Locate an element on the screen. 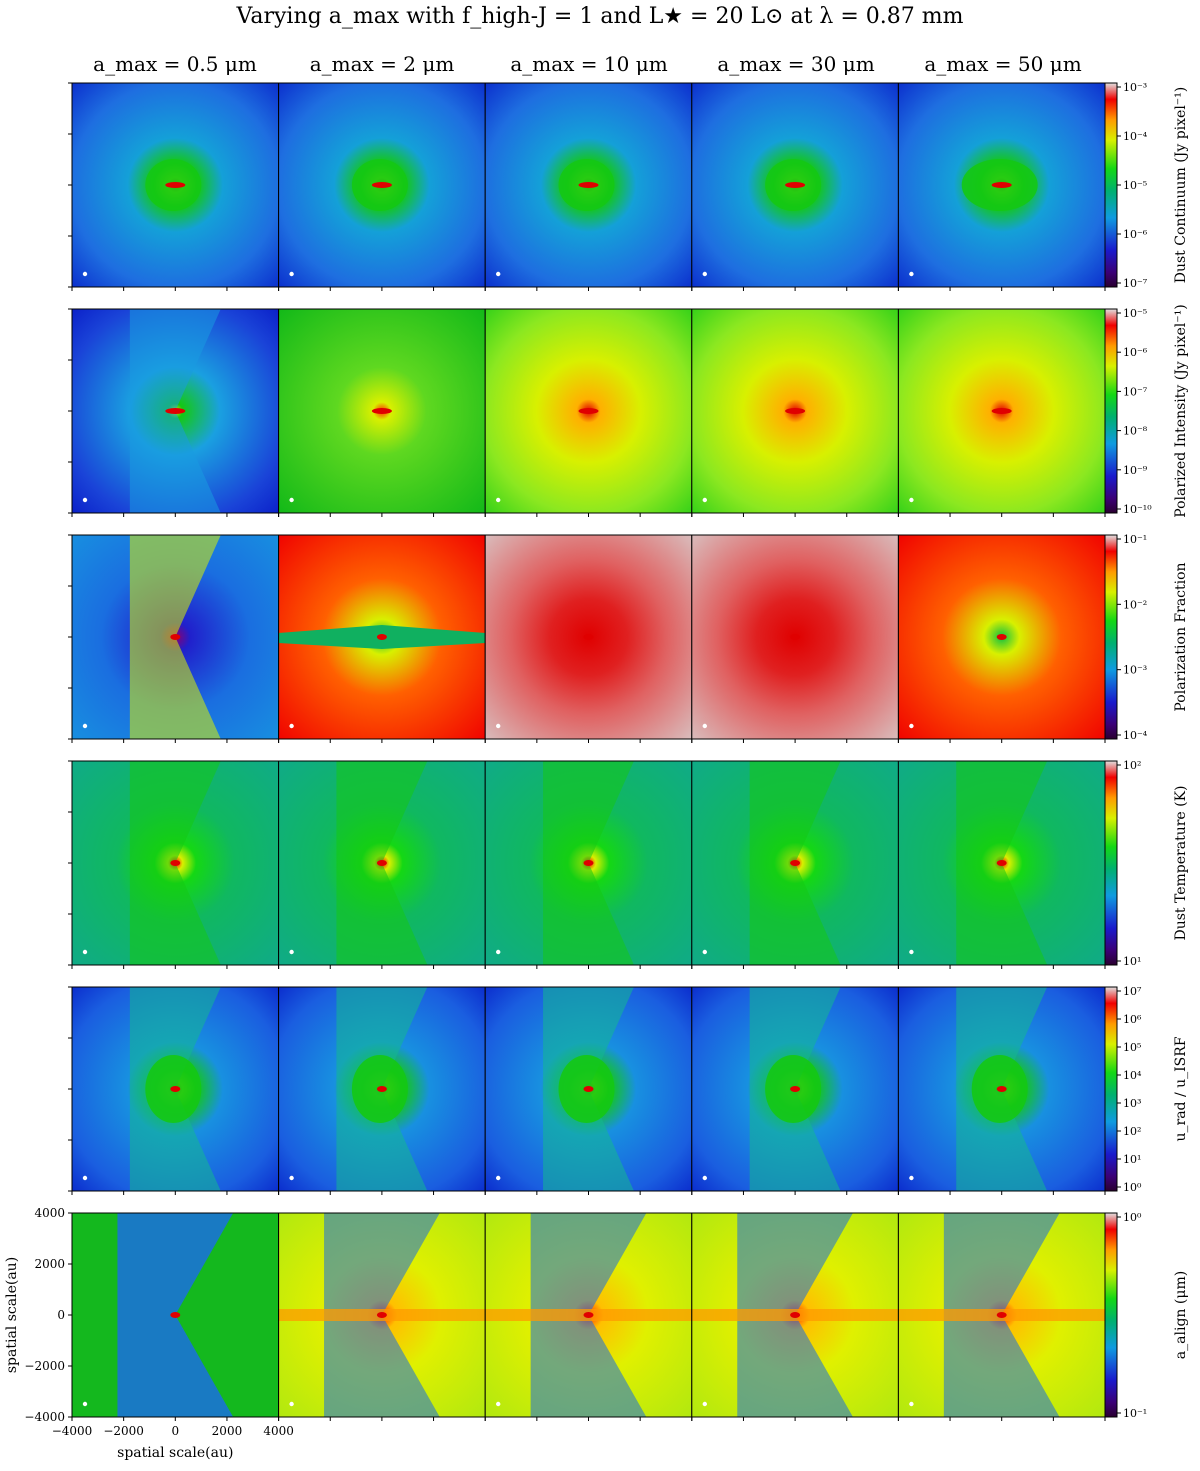 This screenshot has height=1471, width=1200. colorbar-tick-label: 10⁻¹⁰ is located at coordinates (1137, 509).